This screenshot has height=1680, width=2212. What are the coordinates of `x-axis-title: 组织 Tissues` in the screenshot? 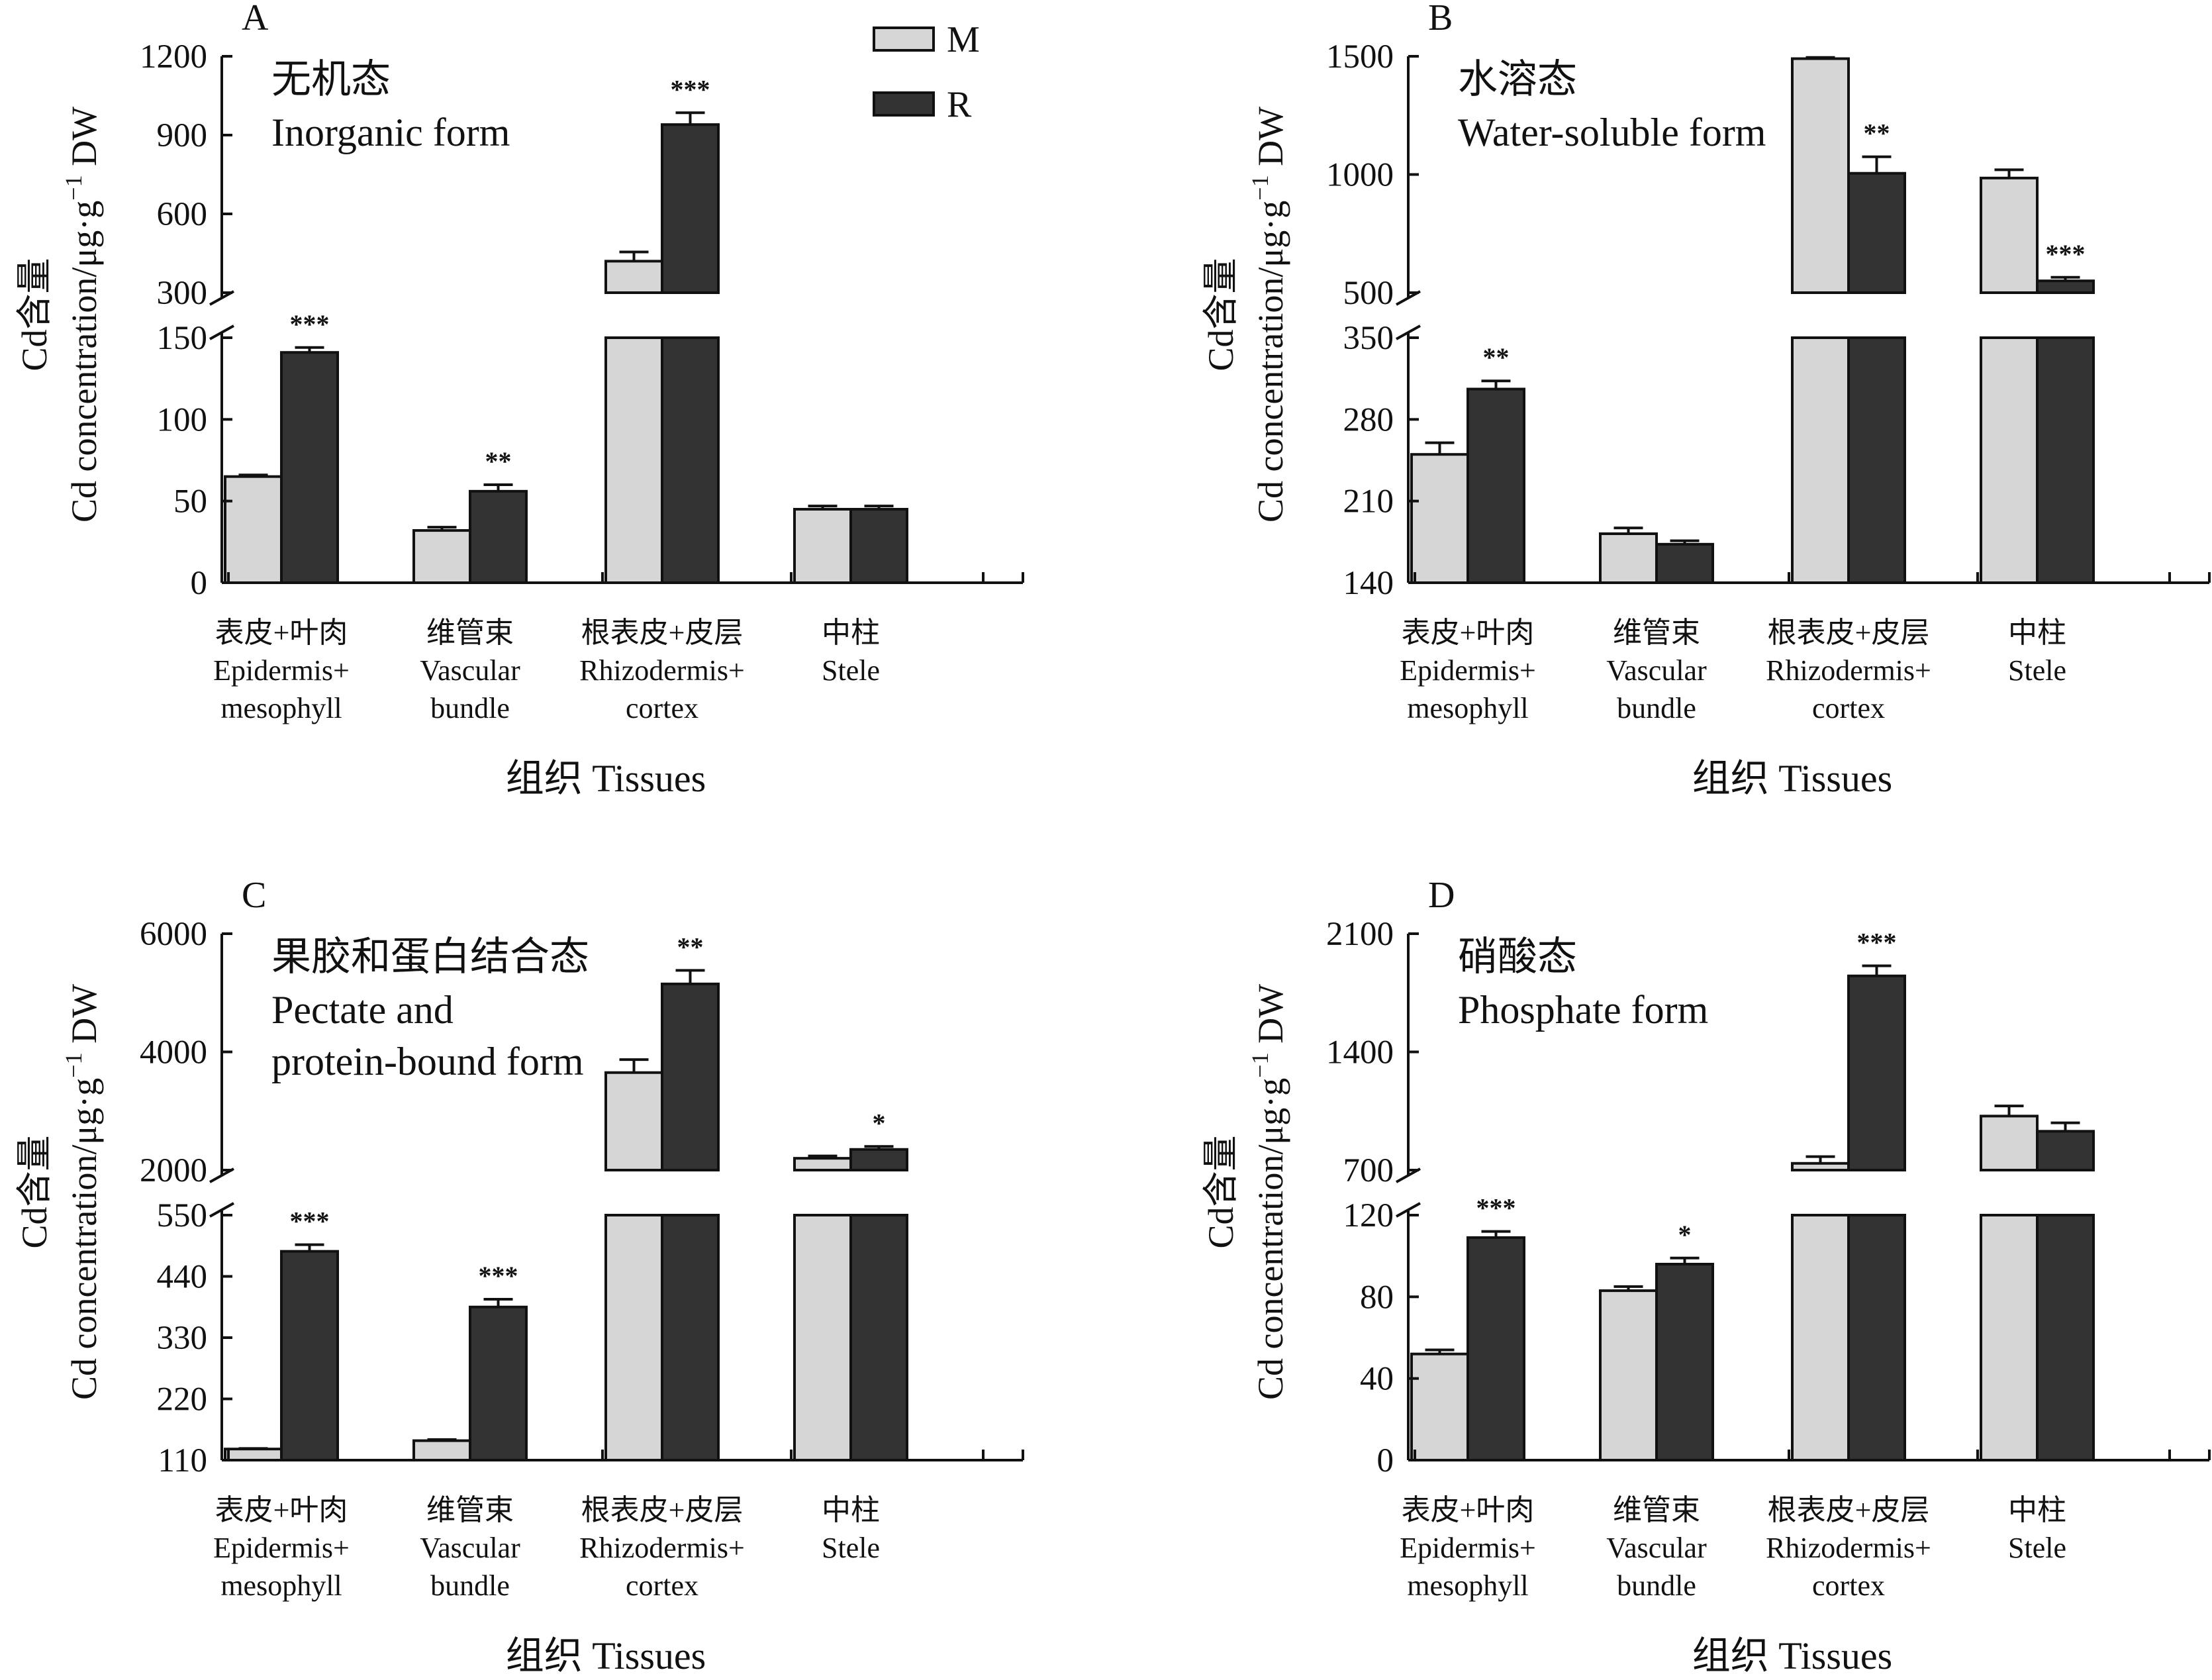 It's located at (606, 778).